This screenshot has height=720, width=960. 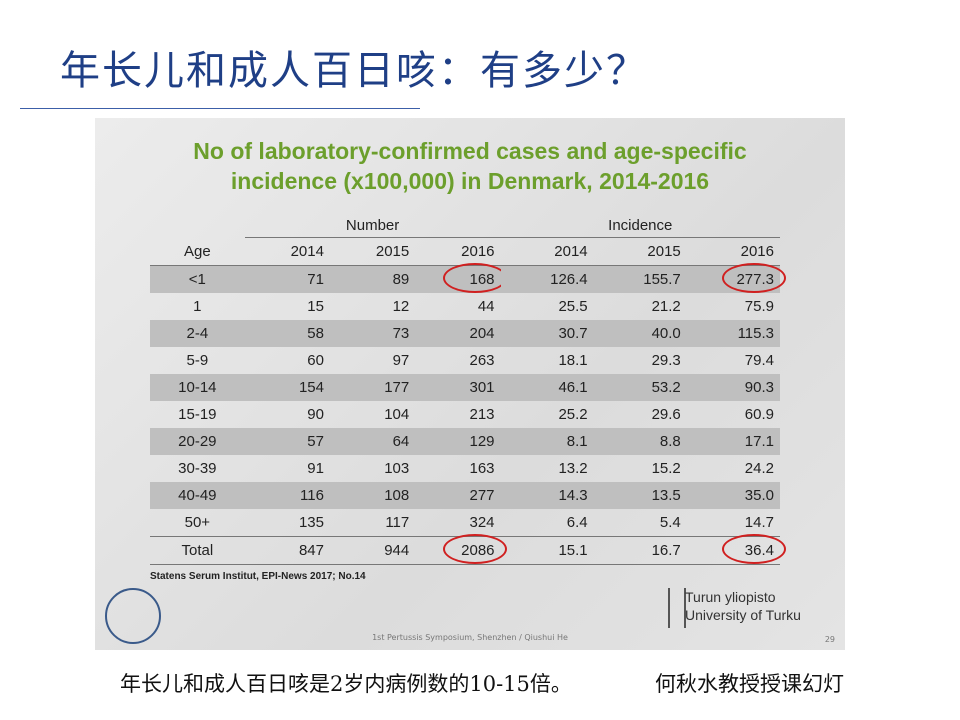 What do you see at coordinates (640, 333) in the screenshot?
I see `value-cell: 40.0` at bounding box center [640, 333].